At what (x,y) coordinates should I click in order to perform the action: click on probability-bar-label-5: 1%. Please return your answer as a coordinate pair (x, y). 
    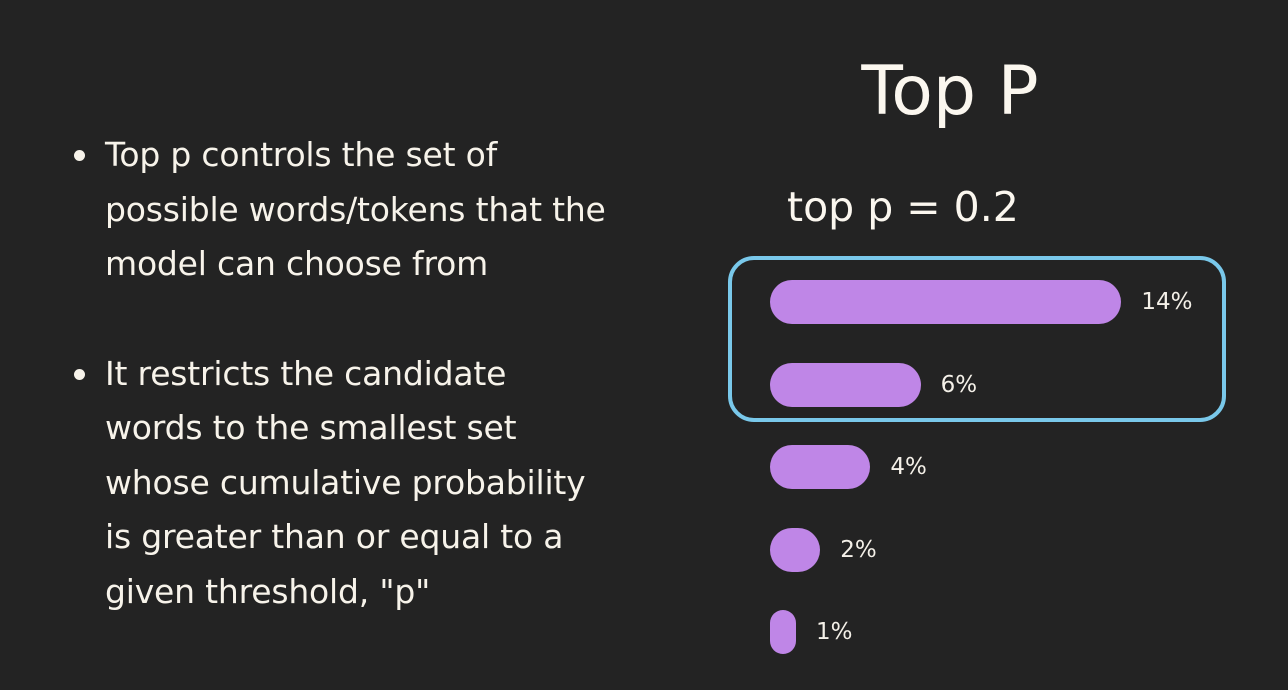
    Looking at the image, I should click on (834, 632).